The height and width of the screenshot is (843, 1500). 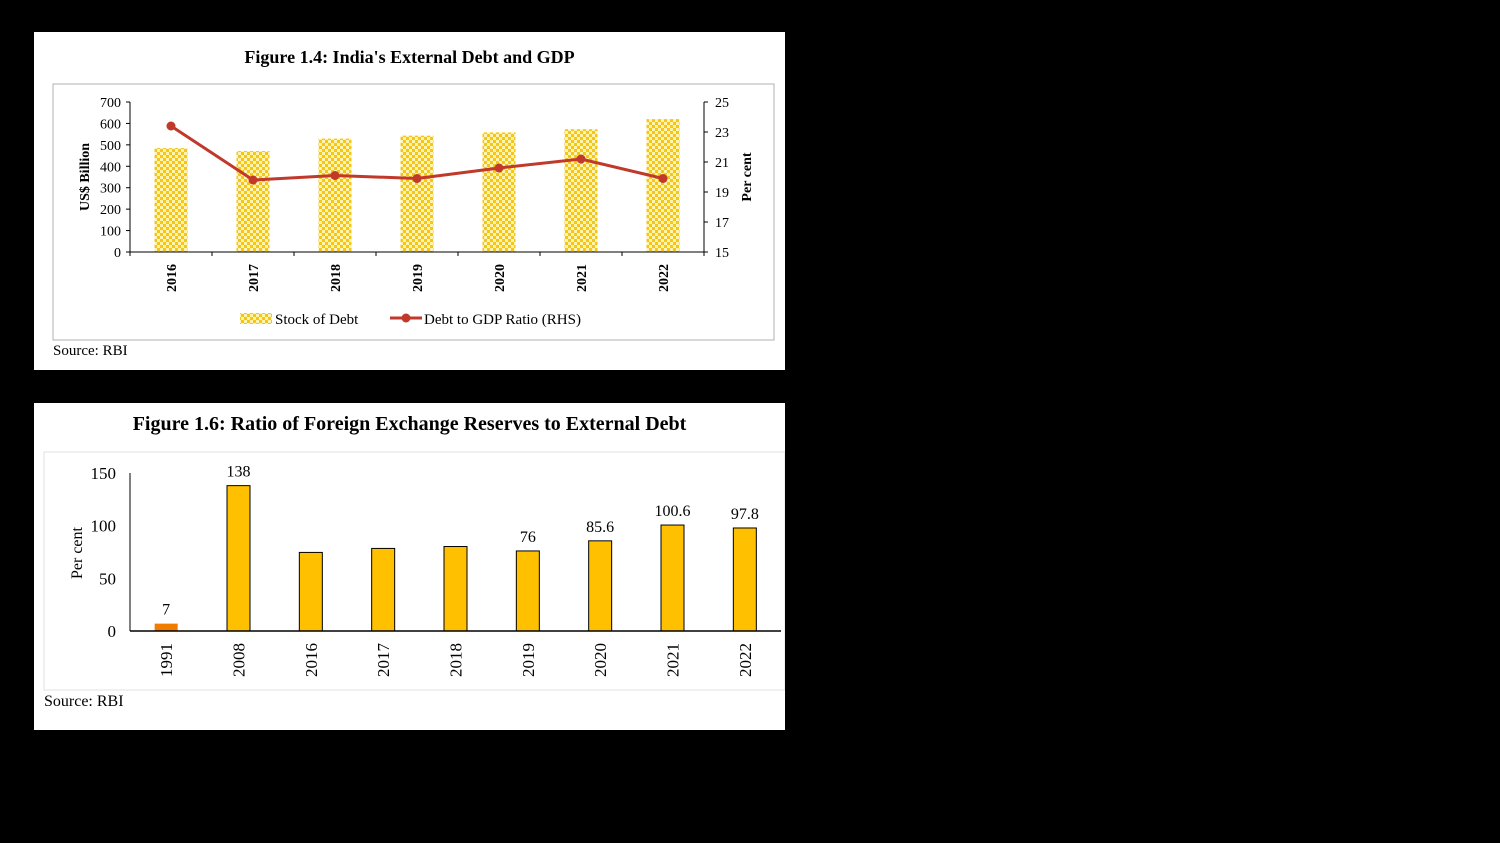 I want to click on y-right-tick-label: 17, so click(x=722, y=223).